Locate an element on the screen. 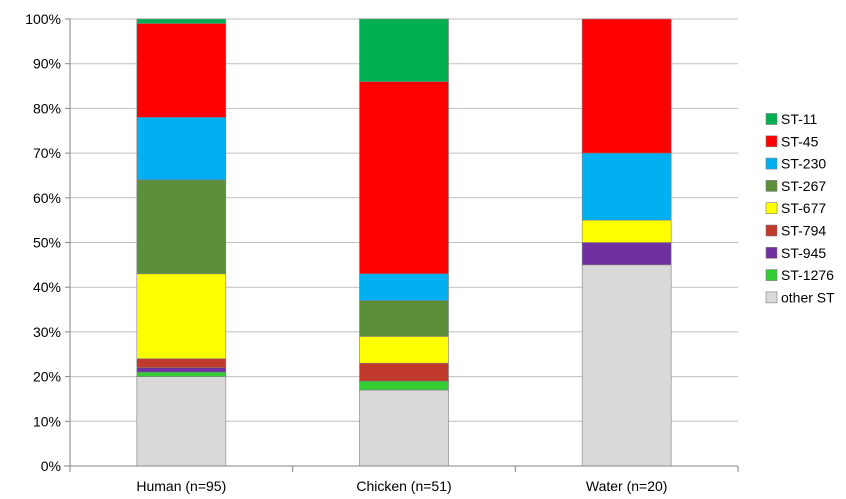  x-axis-tick-labels: Human (n=95) Chicken (n=51) Water (n=20) is located at coordinates (401, 486).